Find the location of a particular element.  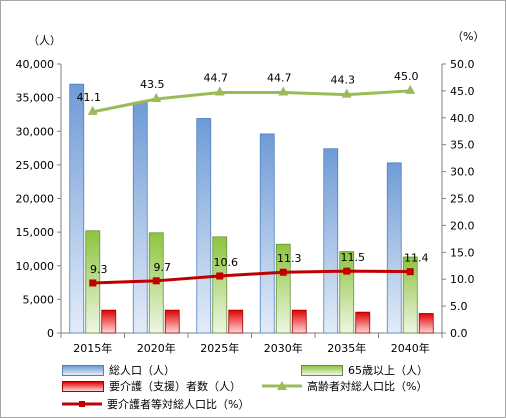

data-label-elderly-ratio: 41.1 is located at coordinates (89, 97).